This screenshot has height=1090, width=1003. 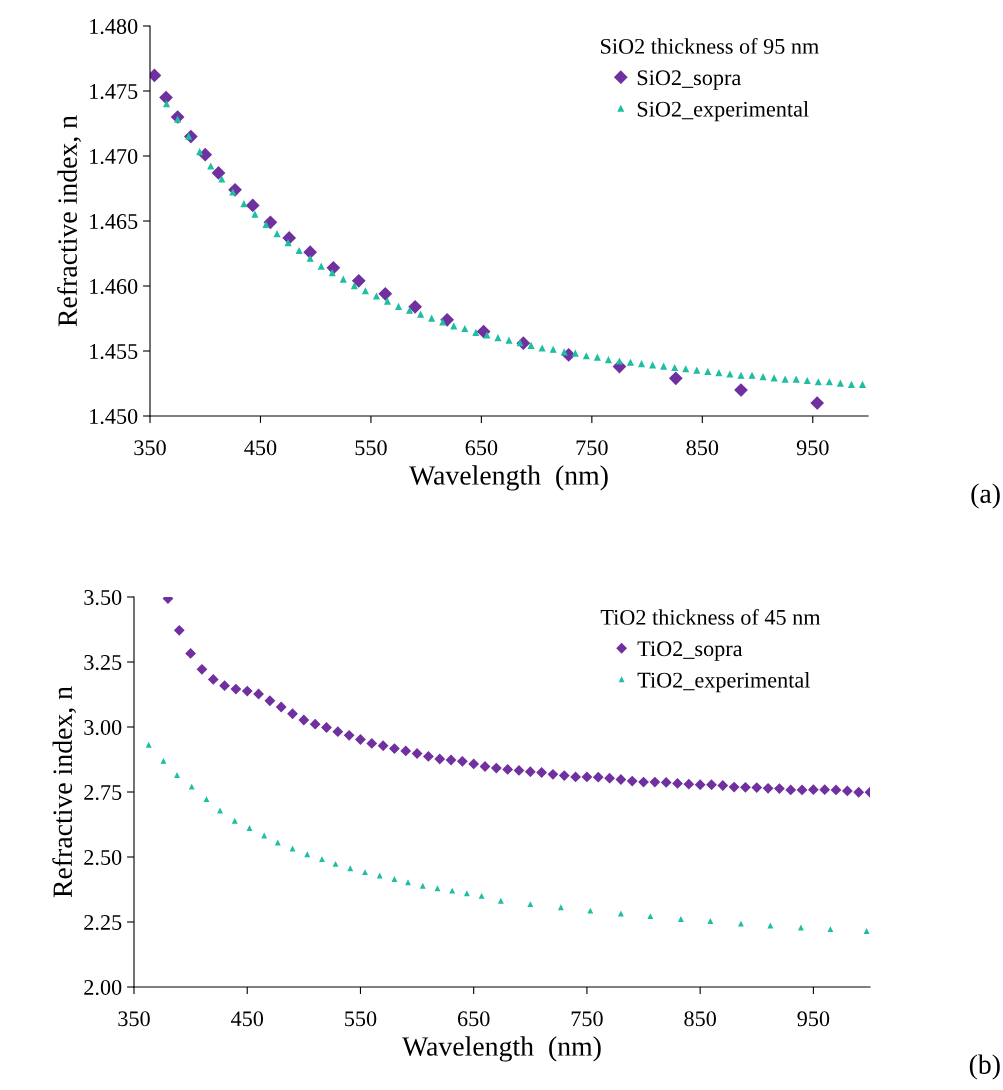 What do you see at coordinates (103, 597) in the screenshot?
I see `y-tick-label: 3.50` at bounding box center [103, 597].